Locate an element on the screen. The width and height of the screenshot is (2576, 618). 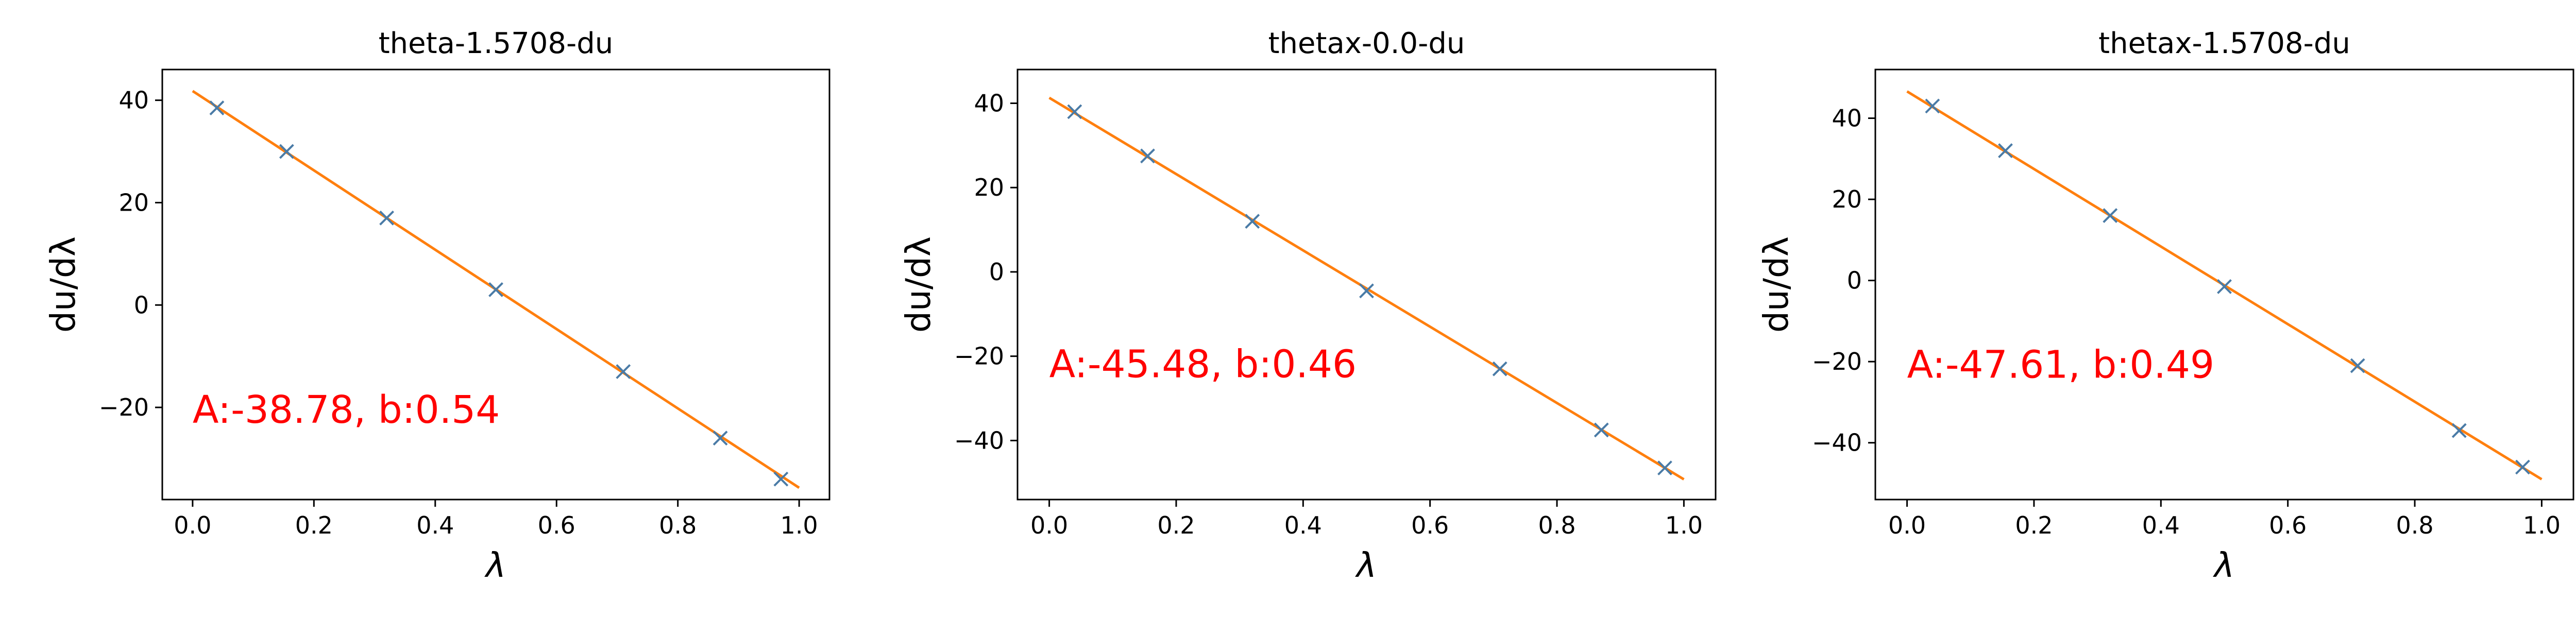
chart-title: theta-1.5708-du is located at coordinates (497, 44).